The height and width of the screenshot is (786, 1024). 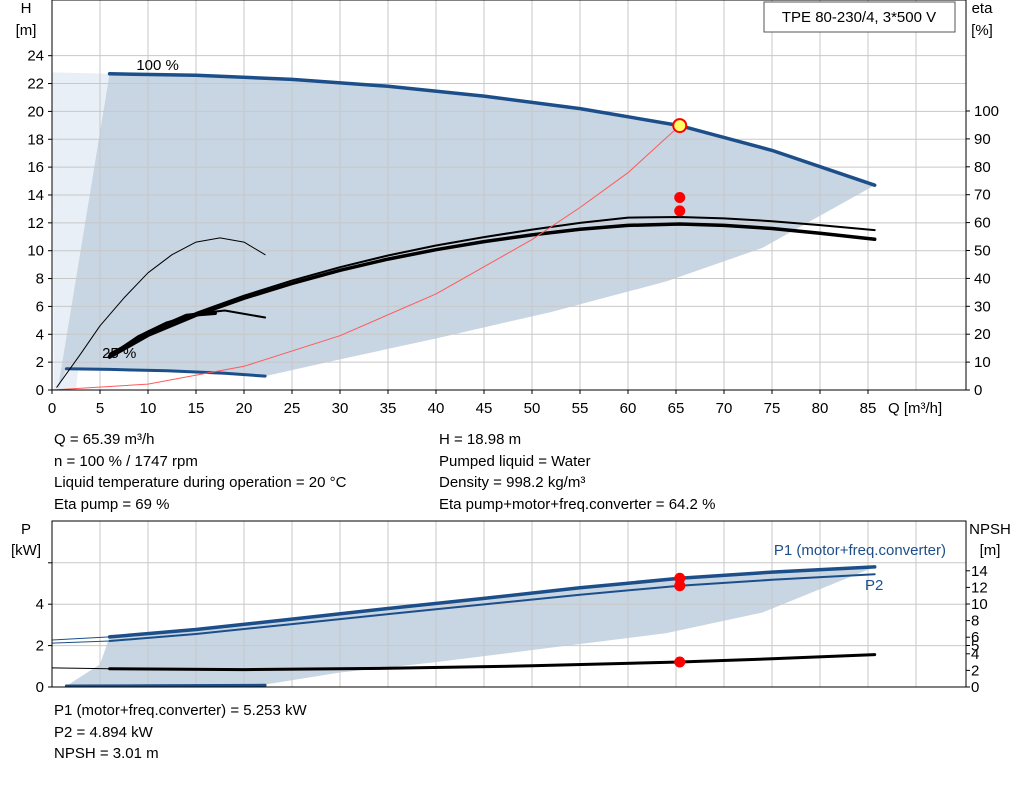 What do you see at coordinates (196, 408) in the screenshot?
I see `q-tick-label: 15` at bounding box center [196, 408].